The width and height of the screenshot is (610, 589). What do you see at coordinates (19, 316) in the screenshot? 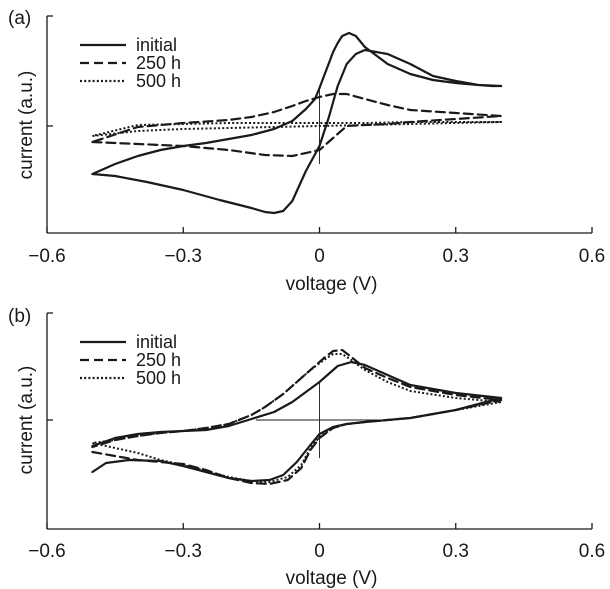
I see `panel-label: (b)` at bounding box center [19, 316].